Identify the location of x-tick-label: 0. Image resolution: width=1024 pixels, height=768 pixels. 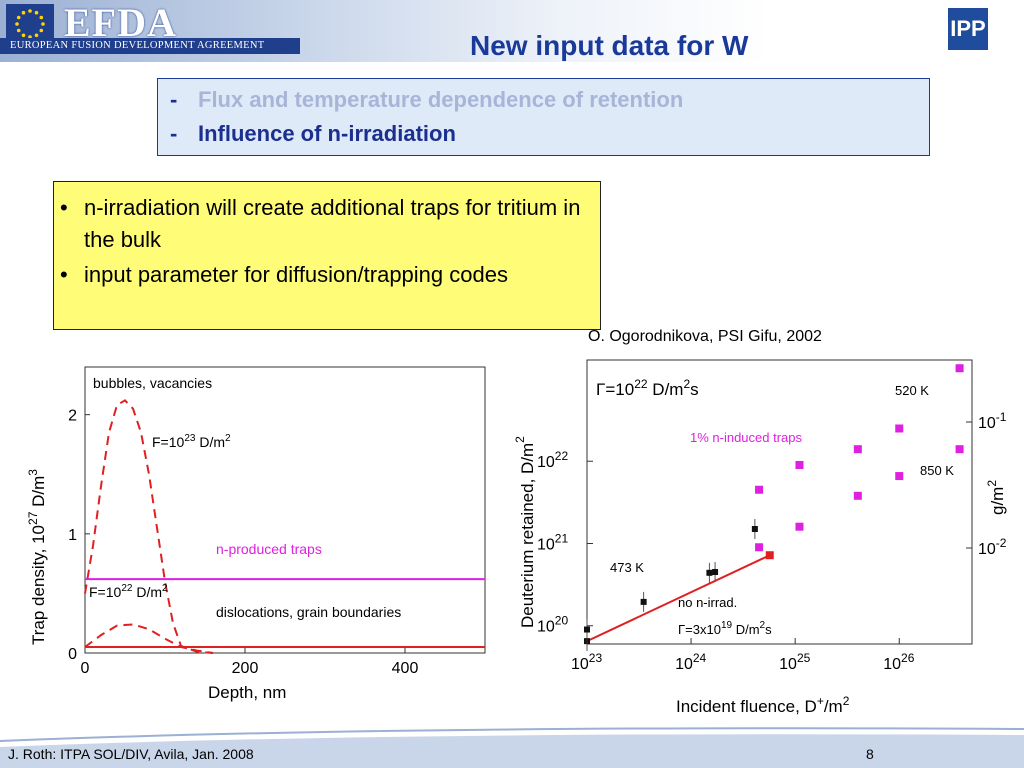
(85, 668).